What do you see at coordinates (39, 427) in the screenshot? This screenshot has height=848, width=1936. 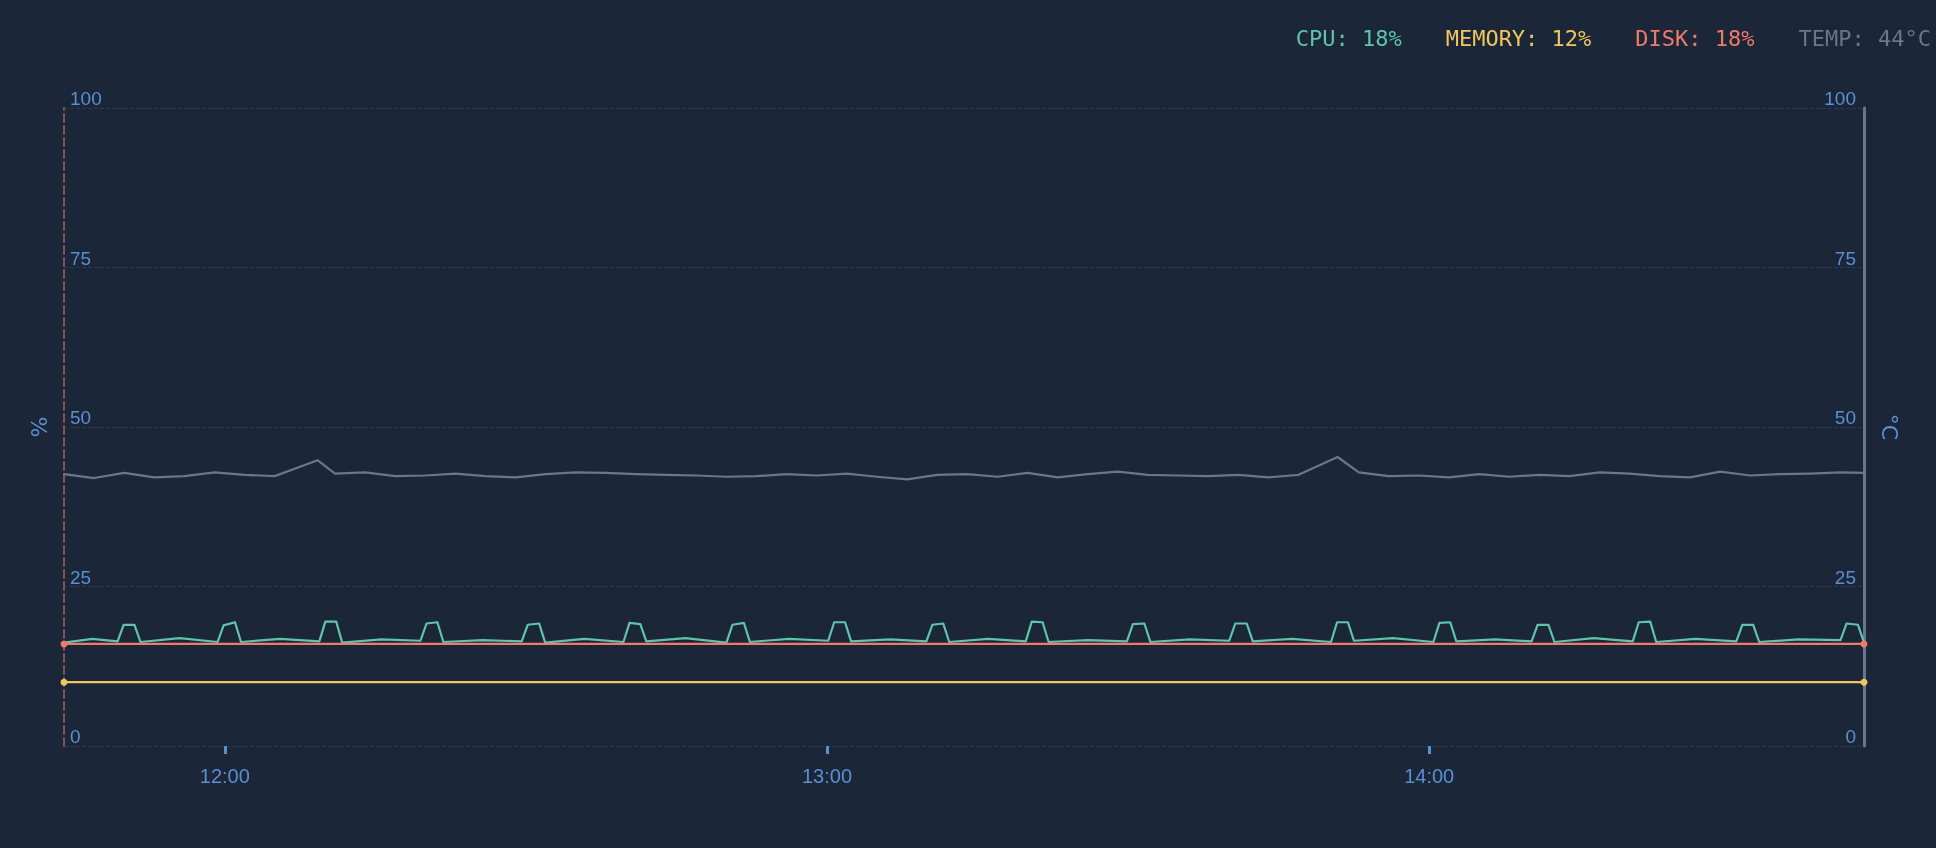 I see `y-axis-title: %` at bounding box center [39, 427].